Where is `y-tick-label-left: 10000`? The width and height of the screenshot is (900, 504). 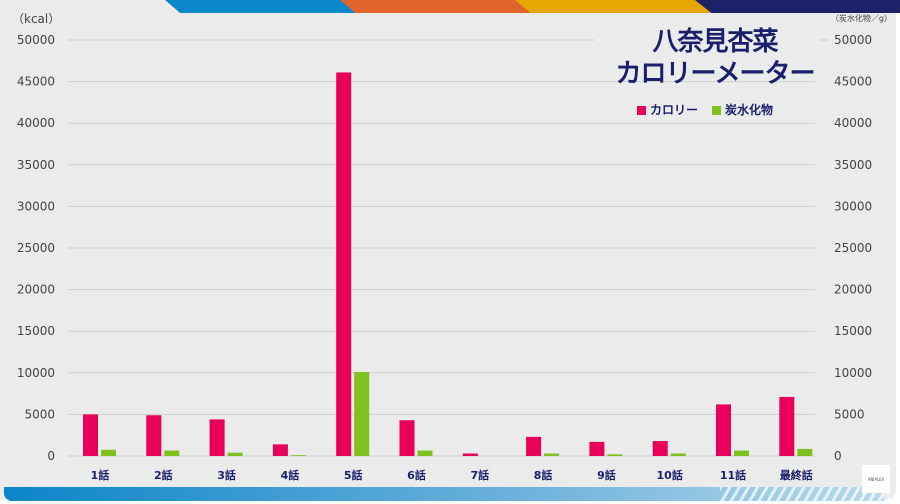
y-tick-label-left: 10000 is located at coordinates (36, 373).